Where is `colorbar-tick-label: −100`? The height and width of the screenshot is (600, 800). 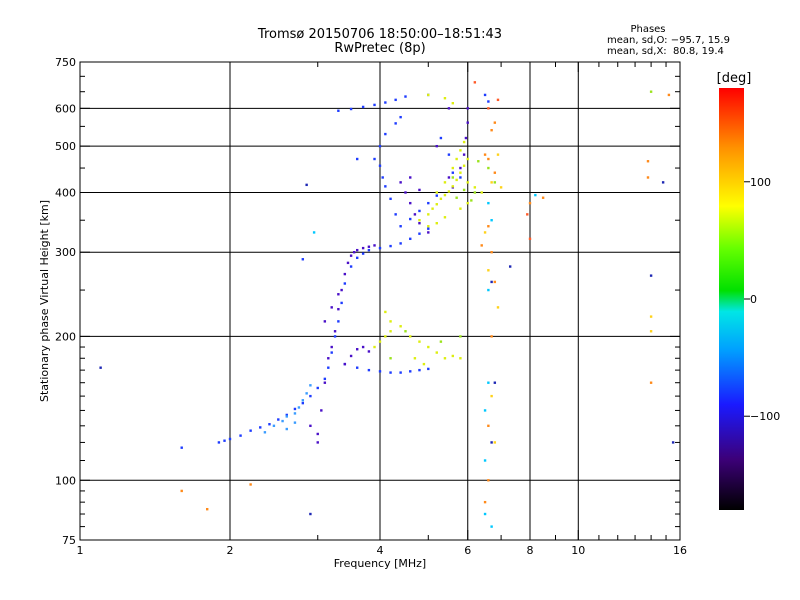 colorbar-tick-label: −100 is located at coordinates (765, 416).